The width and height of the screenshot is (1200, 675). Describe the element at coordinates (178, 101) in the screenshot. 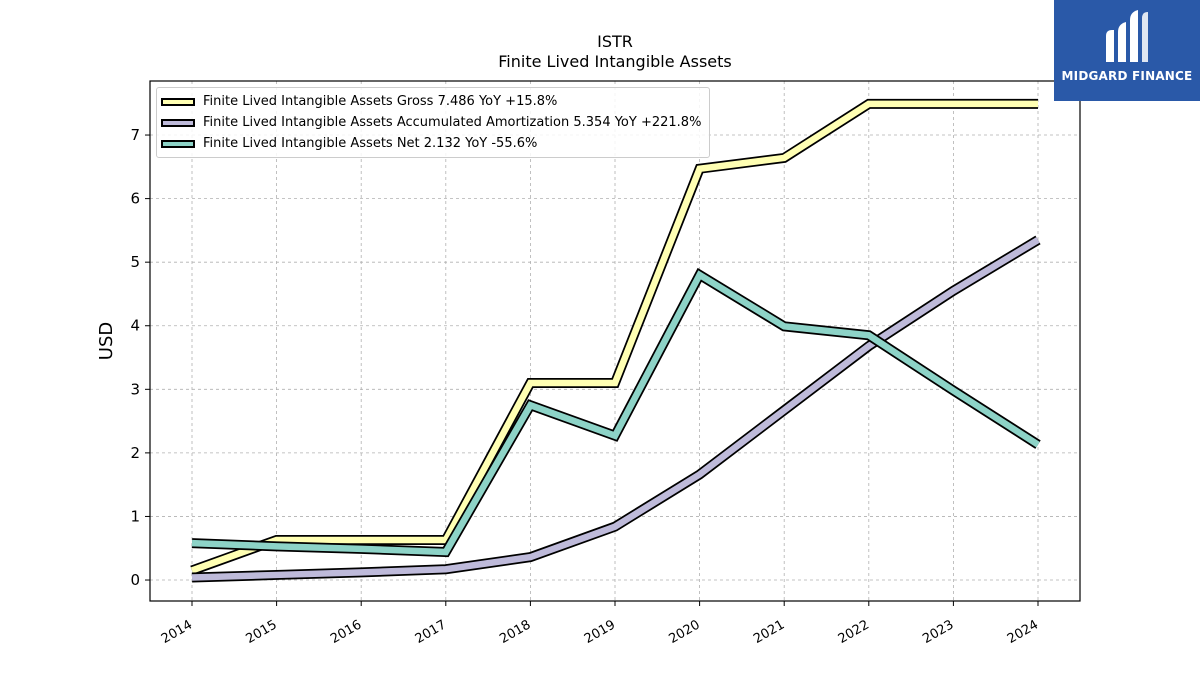

I see `legend-swatch-gross` at that location.